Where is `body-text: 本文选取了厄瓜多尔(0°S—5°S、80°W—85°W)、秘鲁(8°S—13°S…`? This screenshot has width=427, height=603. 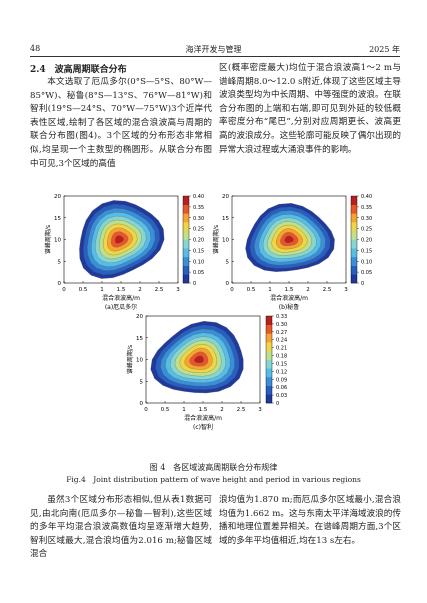 body-text: 本文选取了厄瓜多尔(0°S—5°S、80°W—85°W)、秘鲁(8°S—13°S… is located at coordinates (121, 123).